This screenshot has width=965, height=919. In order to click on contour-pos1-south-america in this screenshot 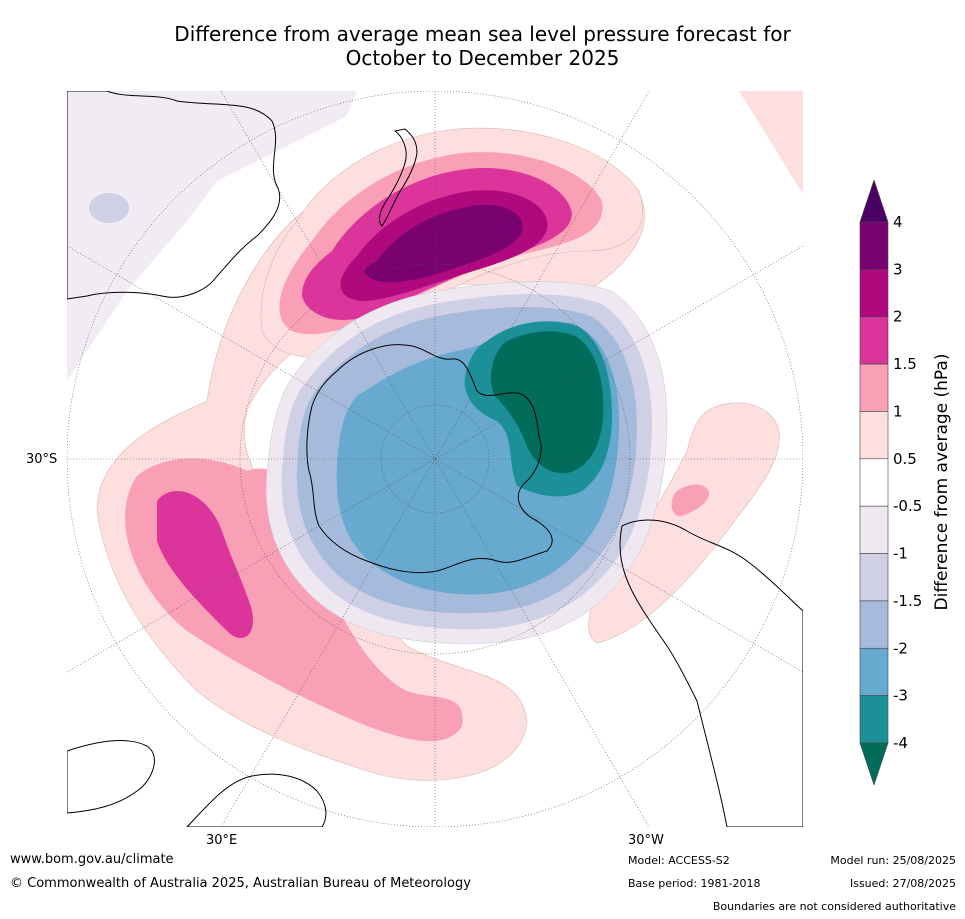, I will do `click(690, 500)`.